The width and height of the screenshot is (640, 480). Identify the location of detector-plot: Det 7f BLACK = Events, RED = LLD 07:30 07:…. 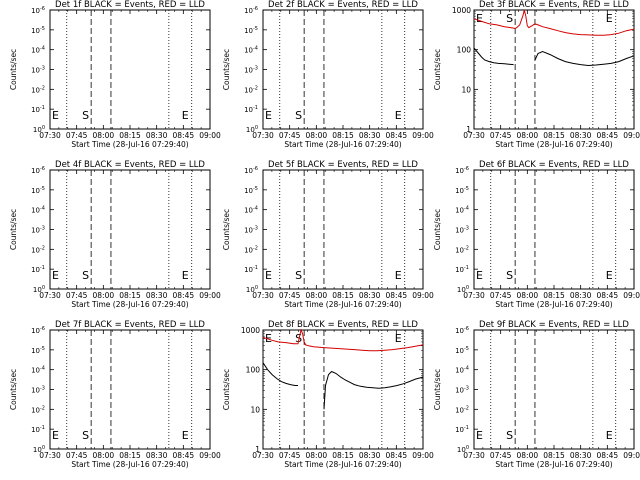
(115, 394).